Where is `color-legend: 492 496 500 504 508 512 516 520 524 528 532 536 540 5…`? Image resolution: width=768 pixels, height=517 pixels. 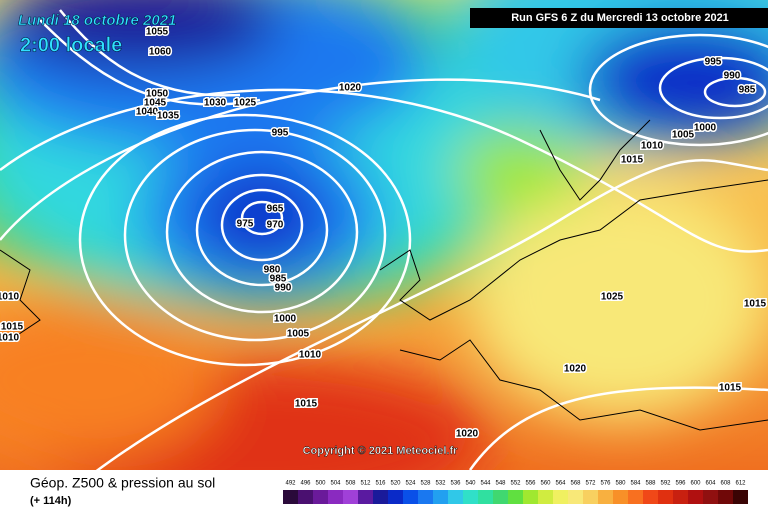
color-legend: 492 496 500 504 508 512 516 520 524 528 532 536 540 5… is located at coordinates (515, 492).